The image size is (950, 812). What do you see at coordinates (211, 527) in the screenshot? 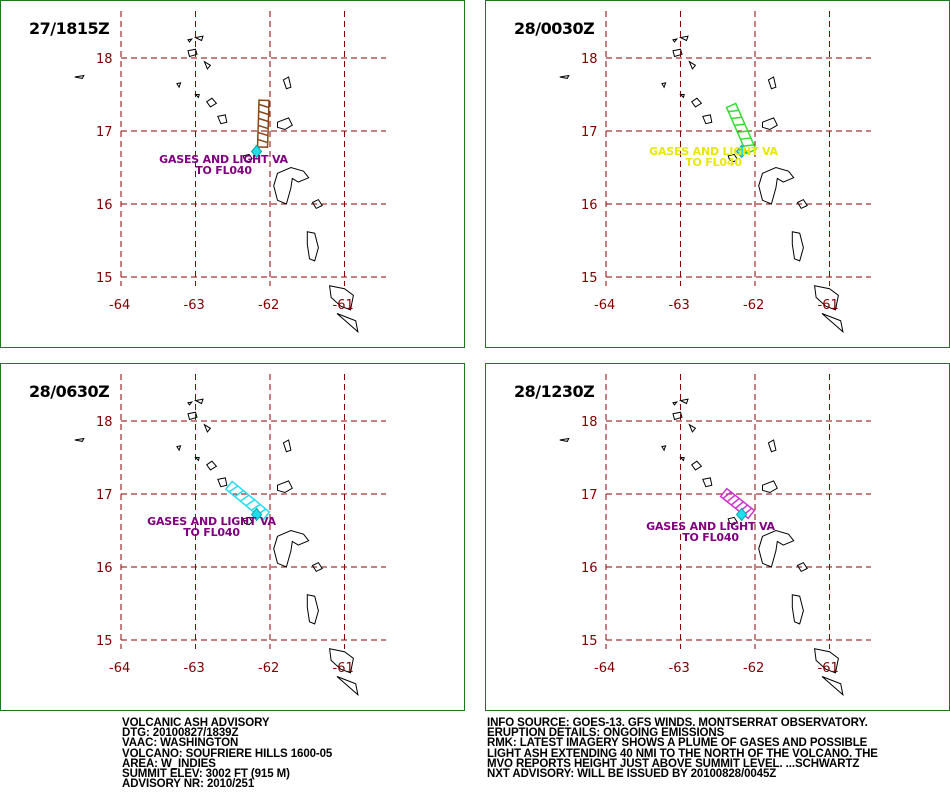
I see `plume-label: GASES AND LIGHT VA TO FL040` at bounding box center [211, 527].